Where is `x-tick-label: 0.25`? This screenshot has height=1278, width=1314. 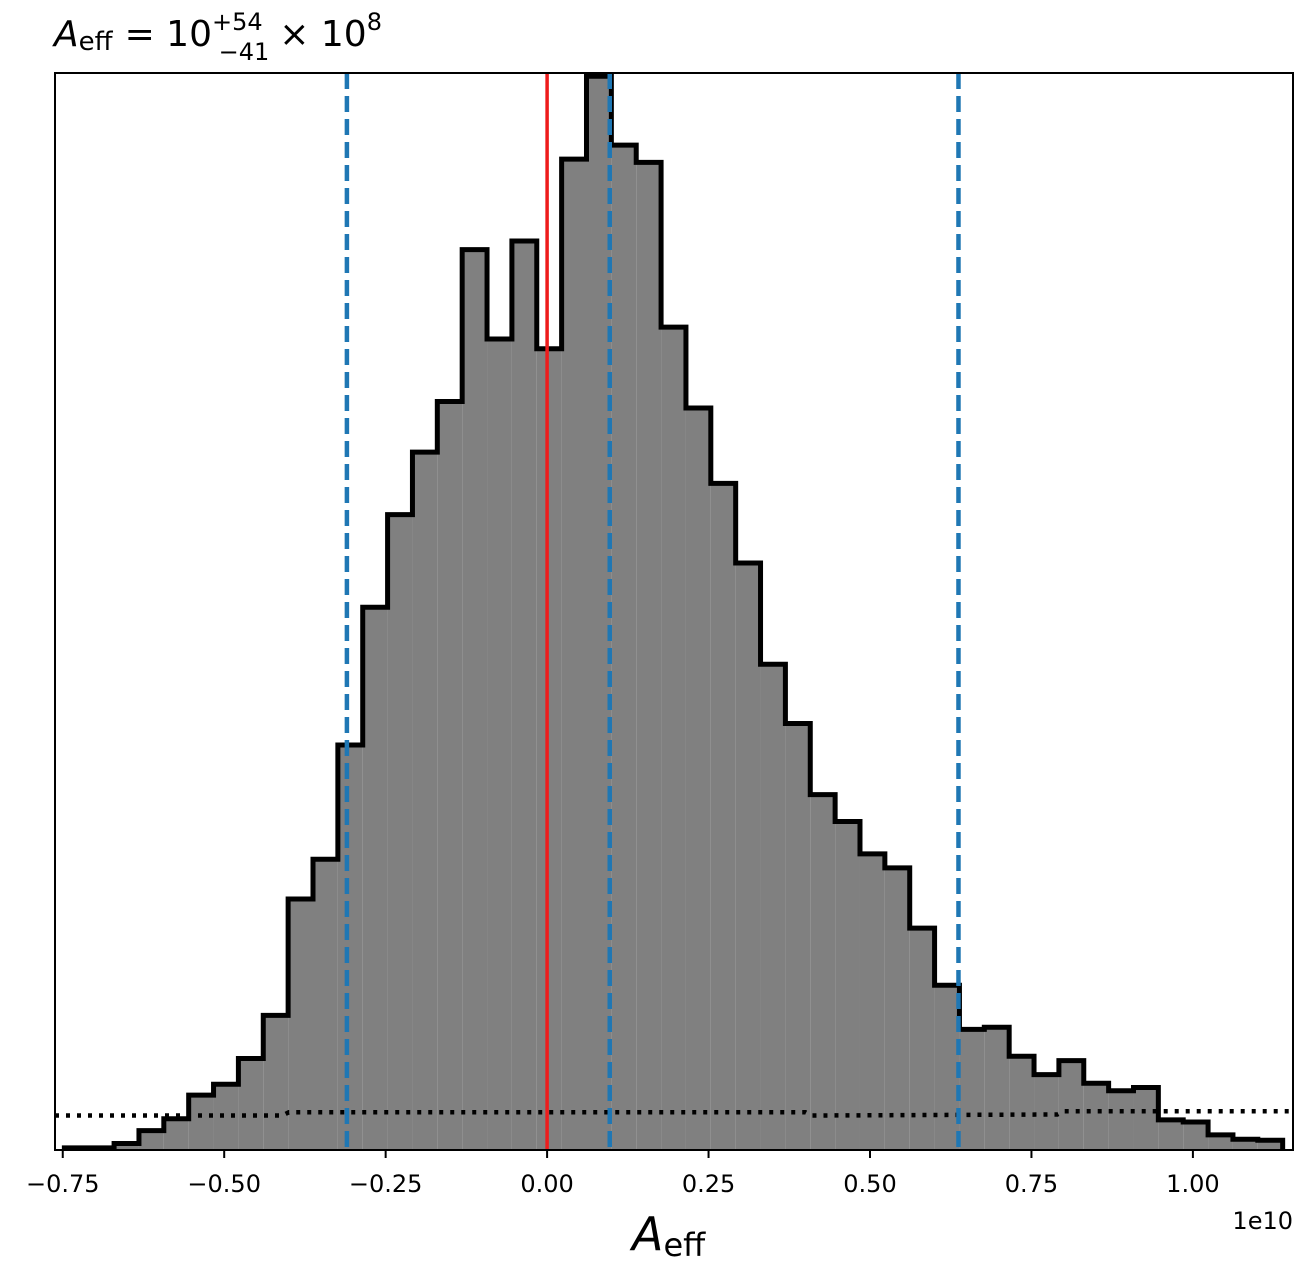
x-tick-label: 0.25 is located at coordinates (708, 1184).